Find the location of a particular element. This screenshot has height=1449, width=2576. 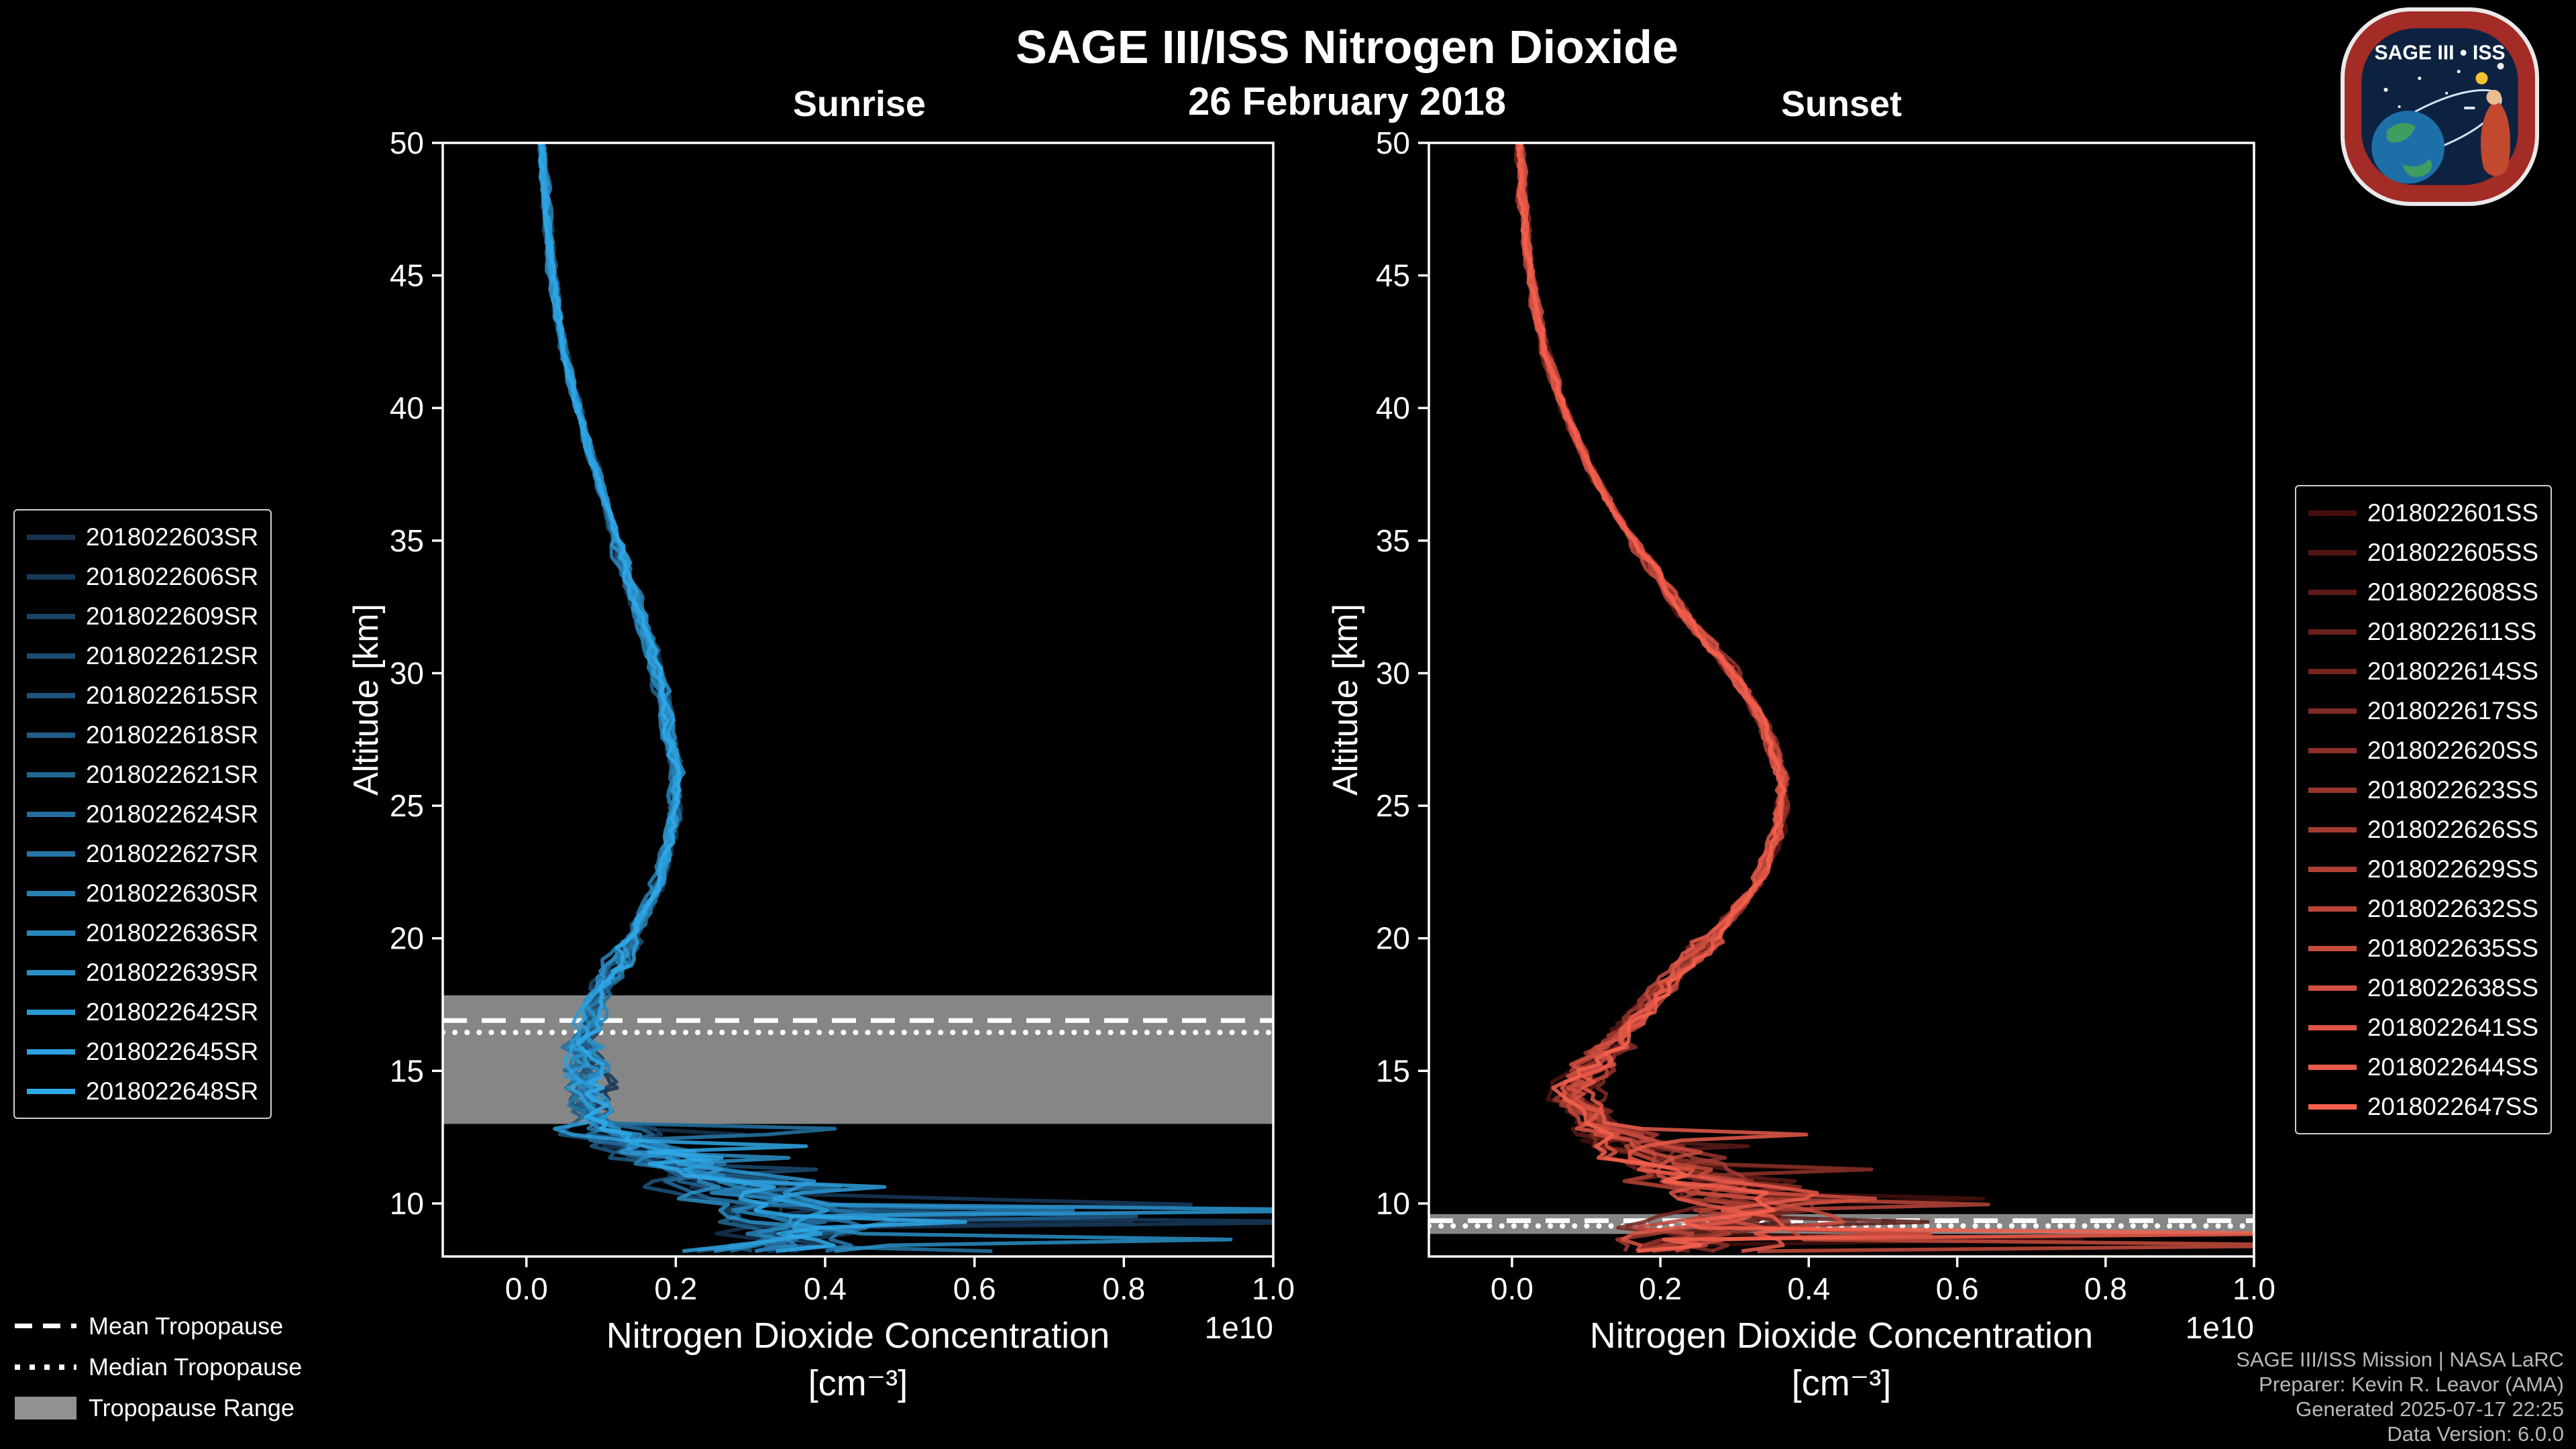

legend-item: 2018022638SS is located at coordinates (2423, 988).